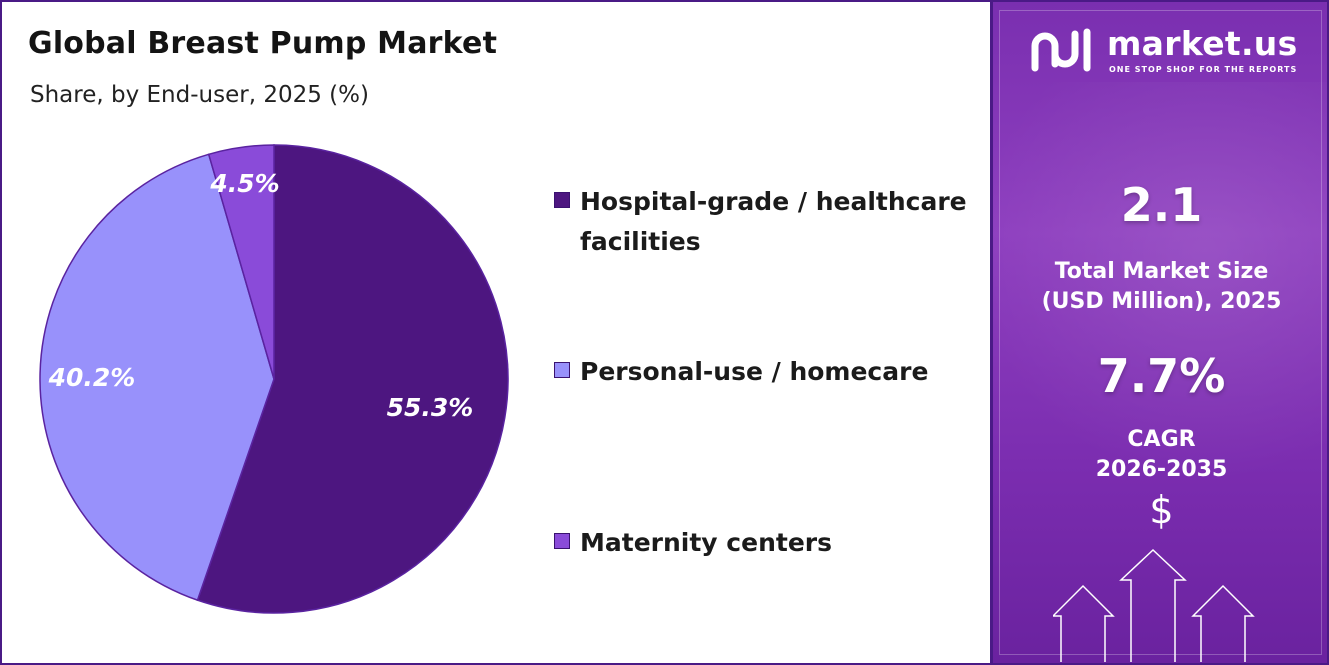 The height and width of the screenshot is (665, 1329). I want to click on pie-label-hospital: 55.3%, so click(430, 407).